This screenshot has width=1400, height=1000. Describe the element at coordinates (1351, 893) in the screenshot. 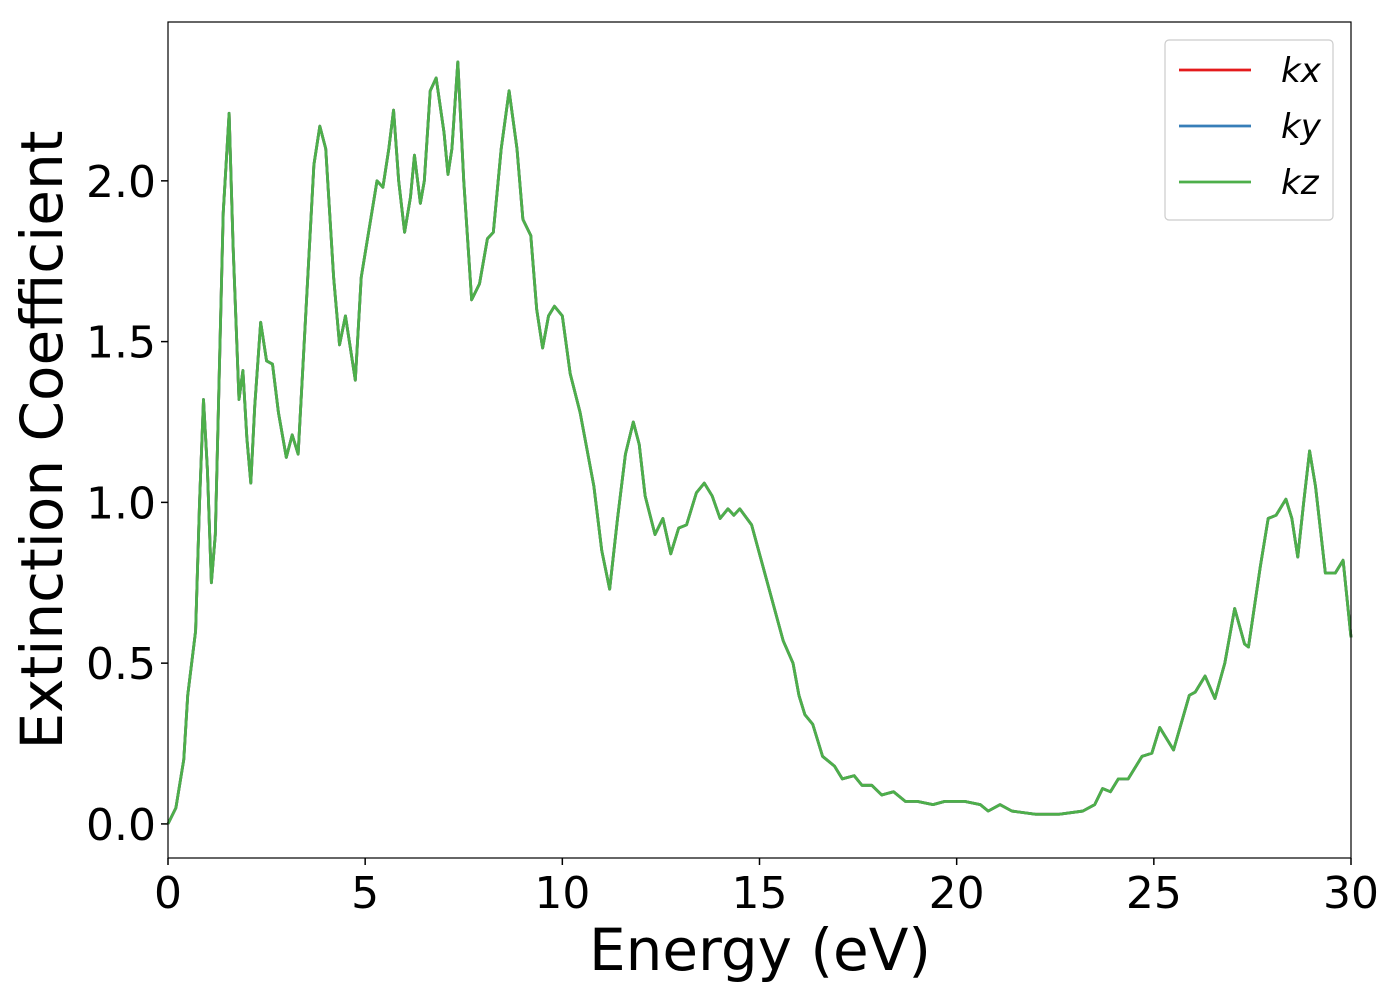

I see `x-tick-label: 30` at that location.